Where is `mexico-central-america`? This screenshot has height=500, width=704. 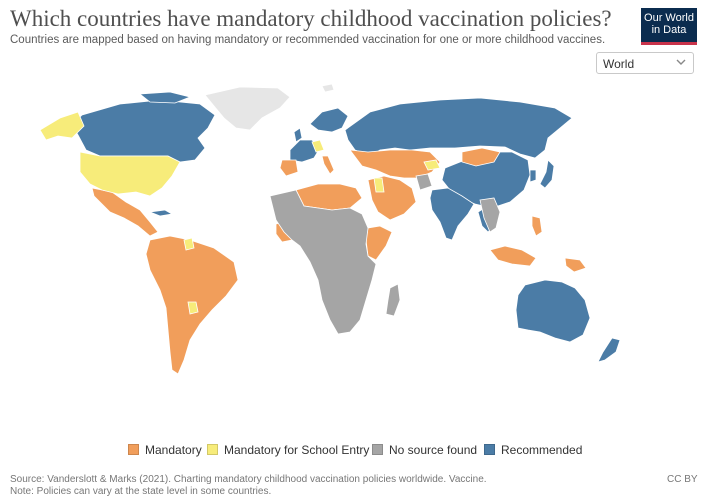
mexico-central-america is located at coordinates (125, 212).